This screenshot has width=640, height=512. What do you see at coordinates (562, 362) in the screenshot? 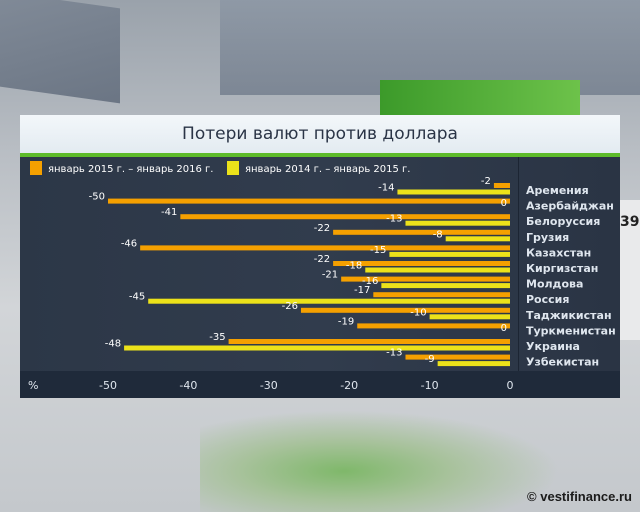
I see `category-label: Узбекистан` at bounding box center [562, 362].